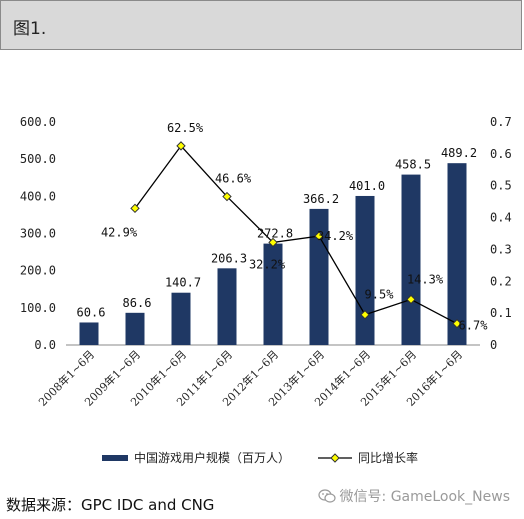 This screenshot has height=519, width=524. What do you see at coordinates (367, 186) in the screenshot?
I see `bar-value-label: 401.0` at bounding box center [367, 186].